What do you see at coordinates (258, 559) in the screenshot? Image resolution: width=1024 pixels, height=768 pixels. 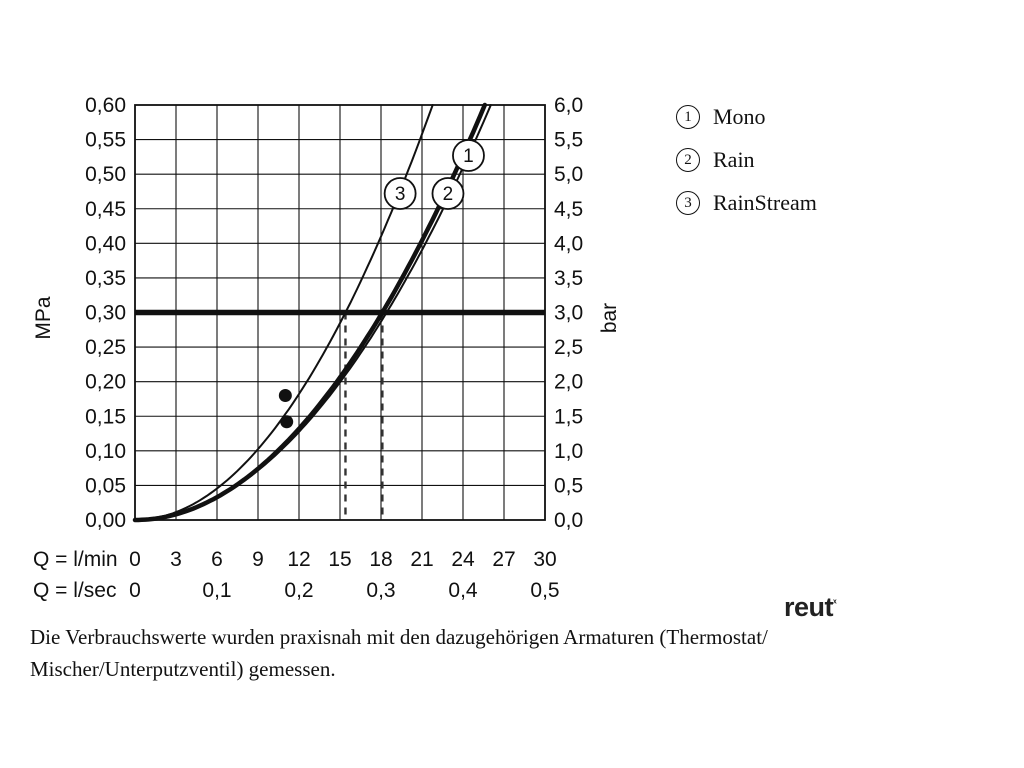 I see `svg-text: 9` at bounding box center [258, 559].